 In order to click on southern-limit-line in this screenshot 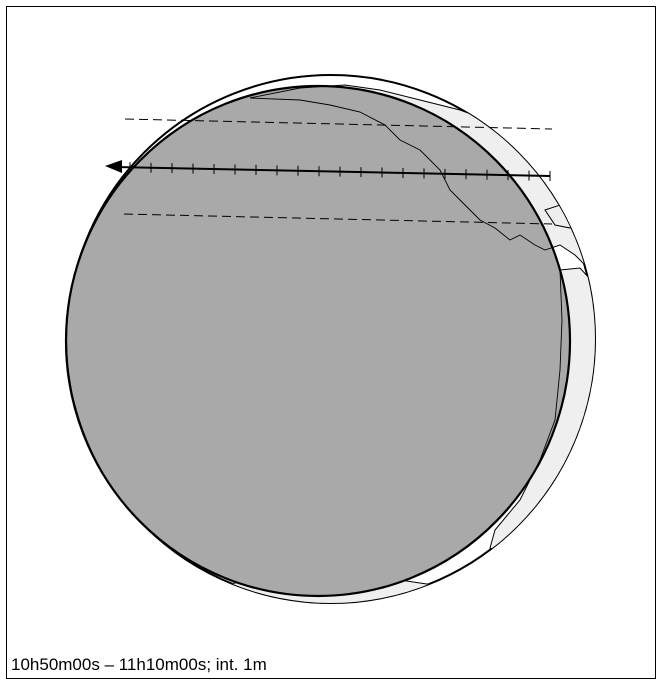, I will do `click(338, 219)`.